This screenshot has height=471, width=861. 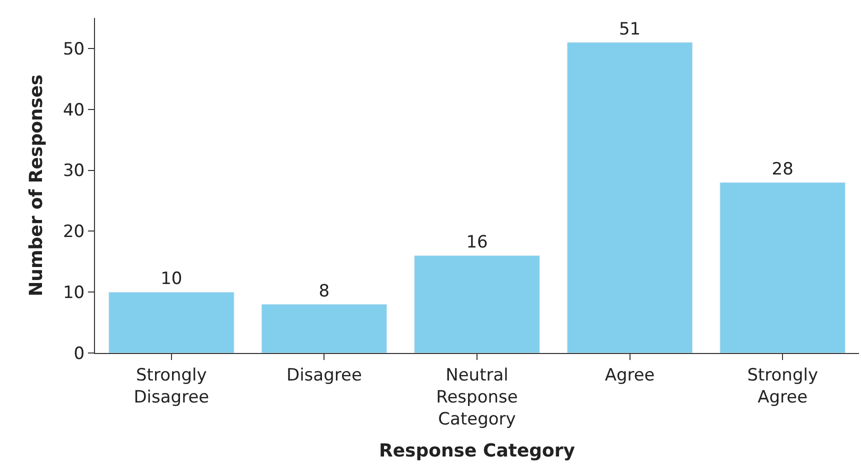 What do you see at coordinates (79, 354) in the screenshot?
I see `y-tick-label: 0` at bounding box center [79, 354].